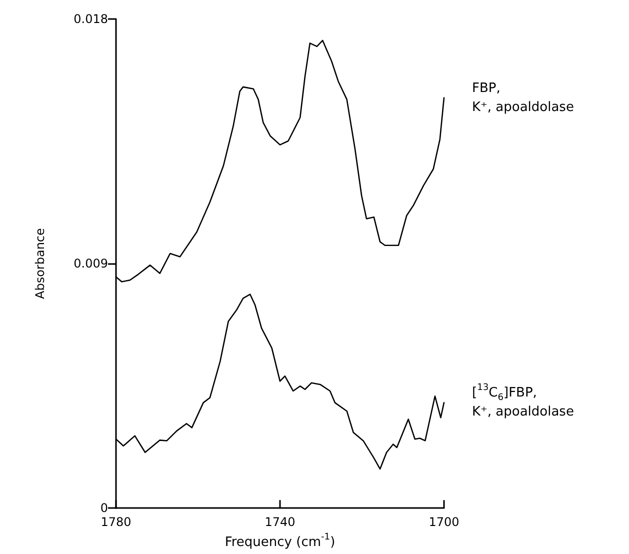  Describe the element at coordinates (91, 19) in the screenshot. I see `y-tick-label: 0.018` at that location.